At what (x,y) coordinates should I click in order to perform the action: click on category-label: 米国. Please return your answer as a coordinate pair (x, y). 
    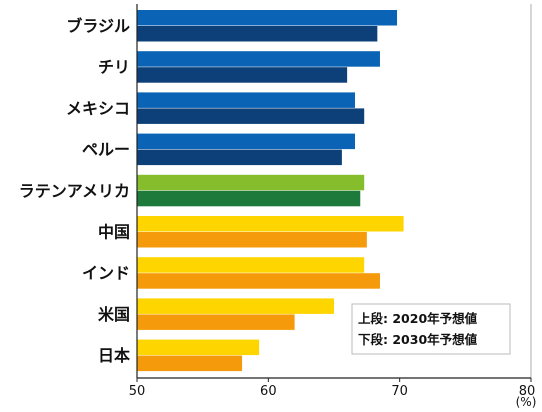
    Looking at the image, I should click on (114, 314).